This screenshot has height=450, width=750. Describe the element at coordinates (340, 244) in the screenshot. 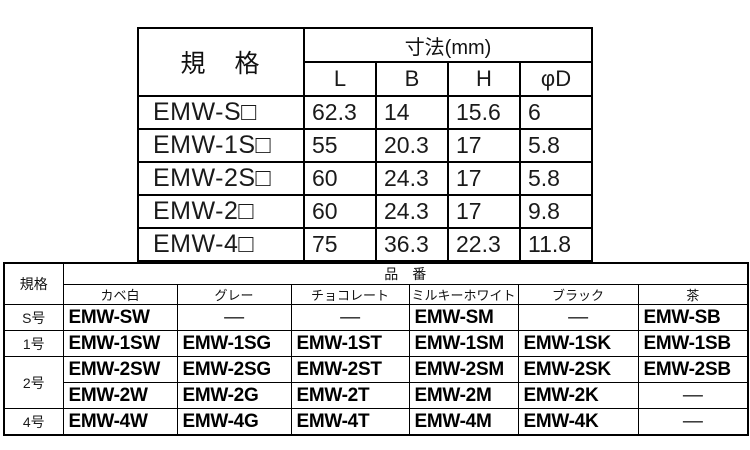

I see `dim-L: 75` at that location.